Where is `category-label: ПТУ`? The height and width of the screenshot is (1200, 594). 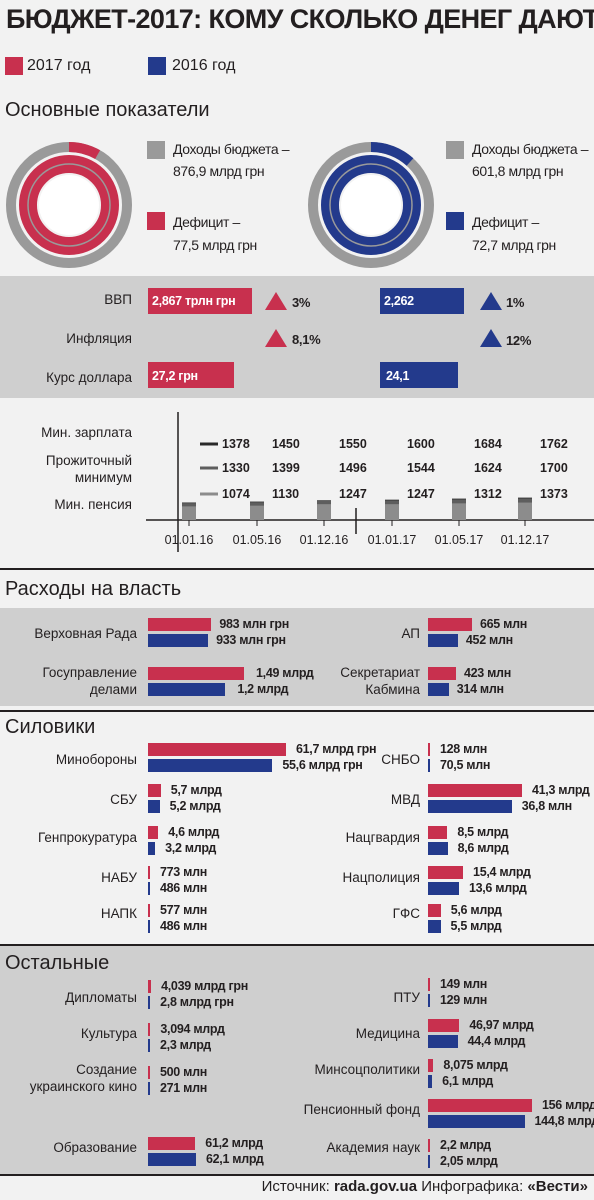 category-label: ПТУ is located at coordinates (406, 997).